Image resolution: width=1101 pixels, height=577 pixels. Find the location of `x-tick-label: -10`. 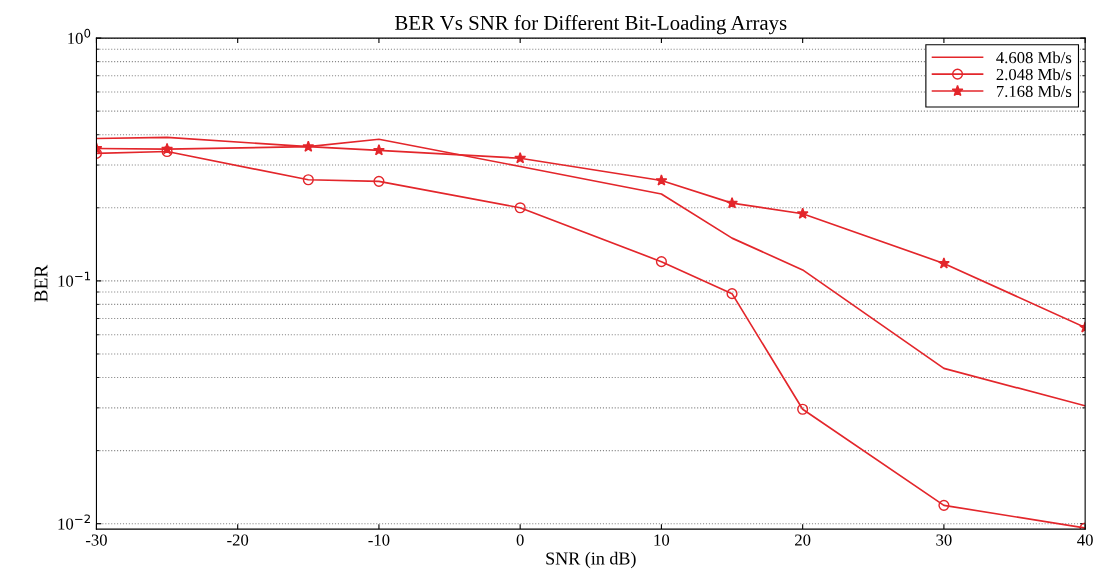

x-tick-label: -10 is located at coordinates (379, 540).